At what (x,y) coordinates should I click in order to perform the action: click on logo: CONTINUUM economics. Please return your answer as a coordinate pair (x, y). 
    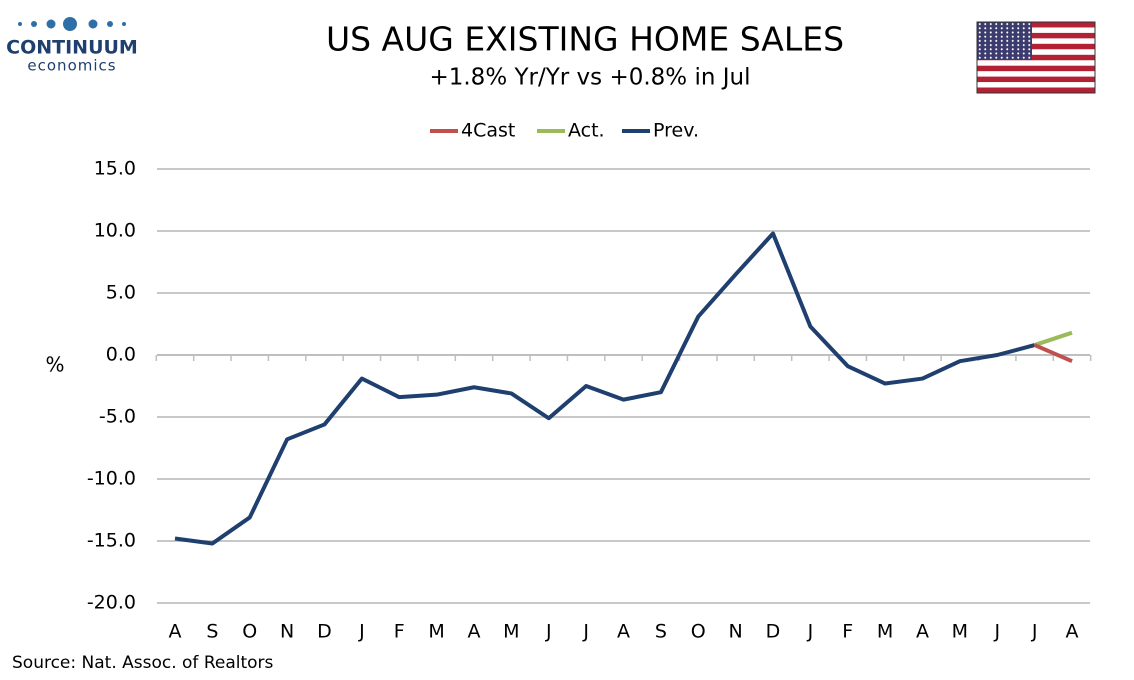
    Looking at the image, I should click on (72, 46).